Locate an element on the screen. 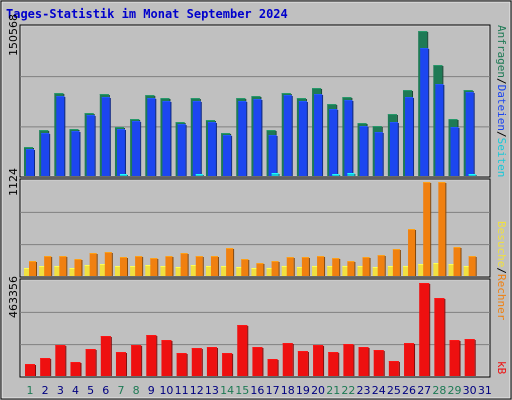 This screenshot has height=400, width=512. legend-top-part: / is located at coordinates (501, 134).